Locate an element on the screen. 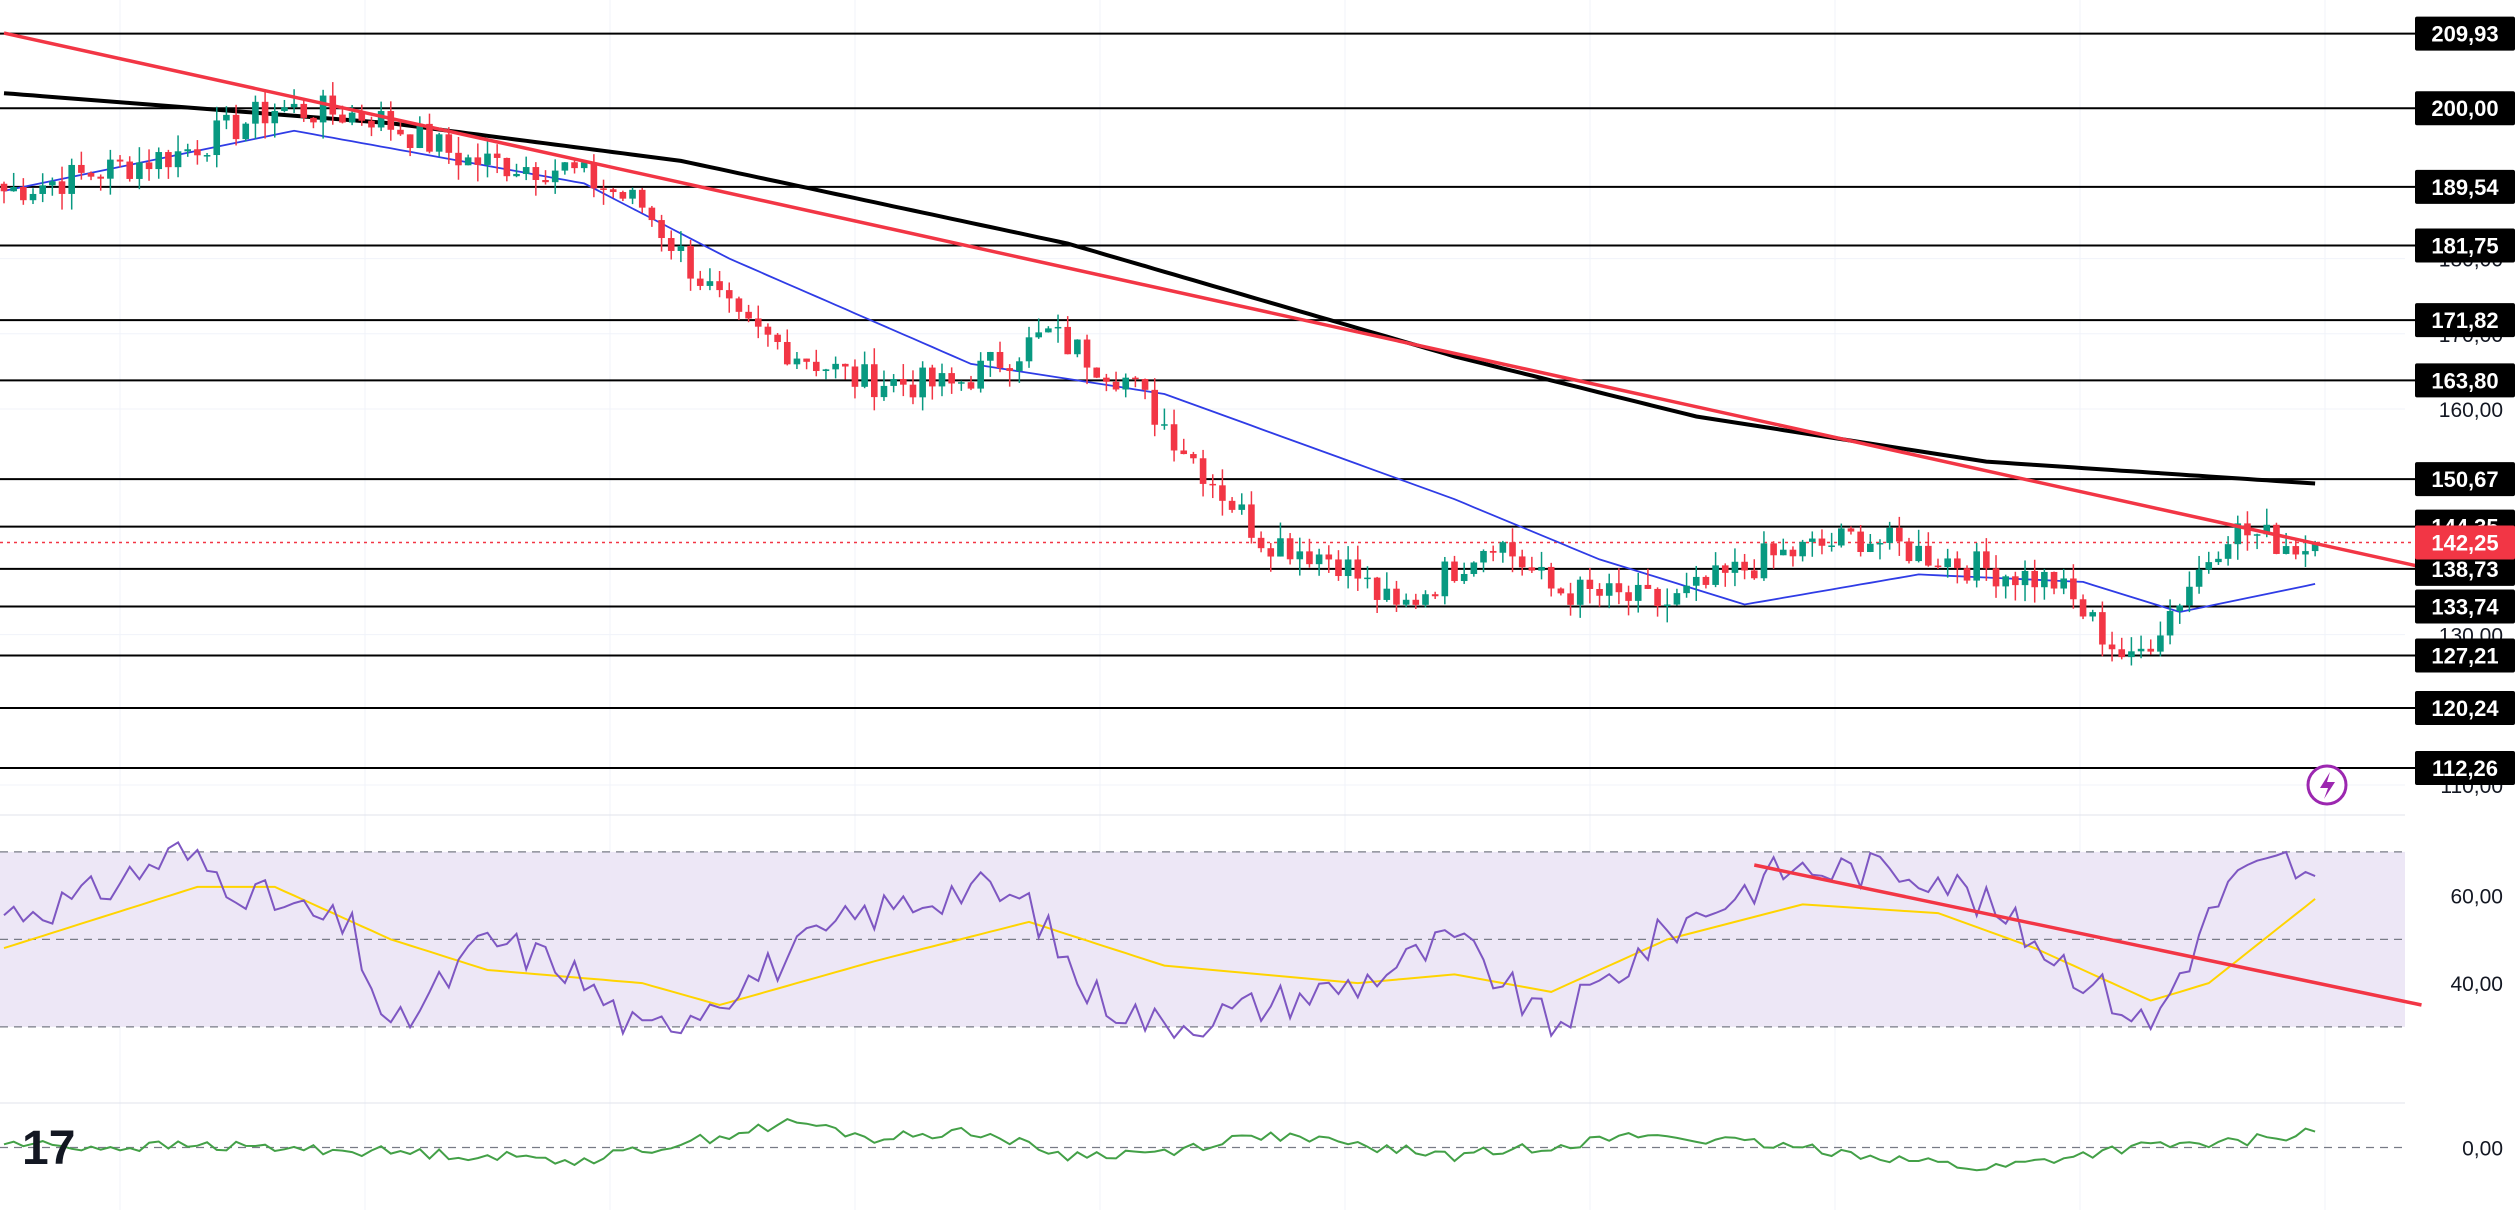 The image size is (2520, 1215). level-price-label: 163,80 is located at coordinates (2465, 380).